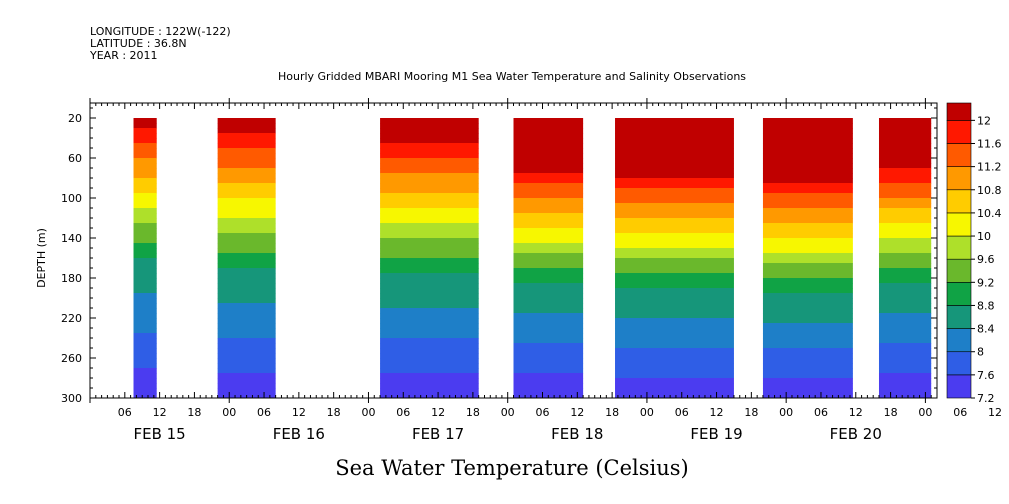  What do you see at coordinates (159, 434) in the screenshot?
I see `day-label: FEB 15` at bounding box center [159, 434].